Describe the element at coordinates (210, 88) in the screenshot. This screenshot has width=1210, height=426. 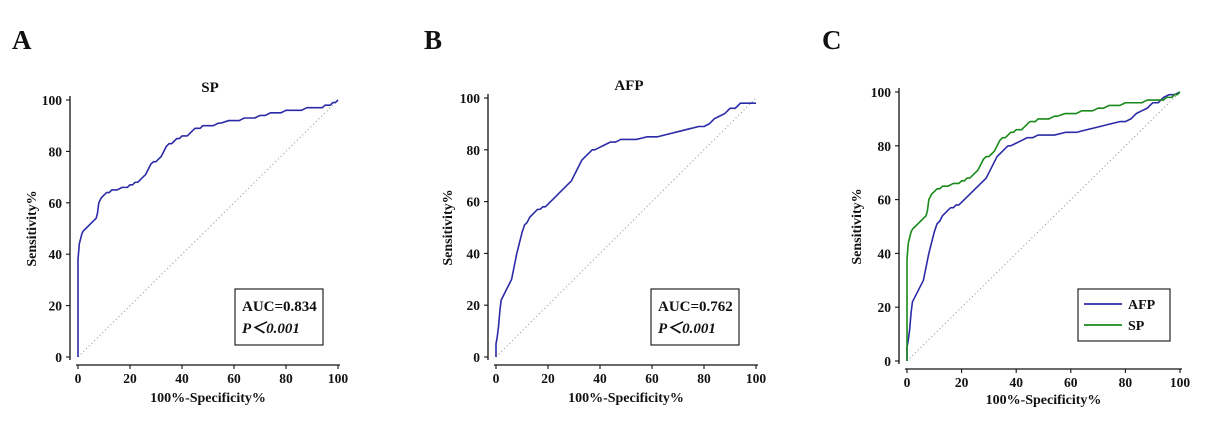
I see `chart-title: SP` at that location.